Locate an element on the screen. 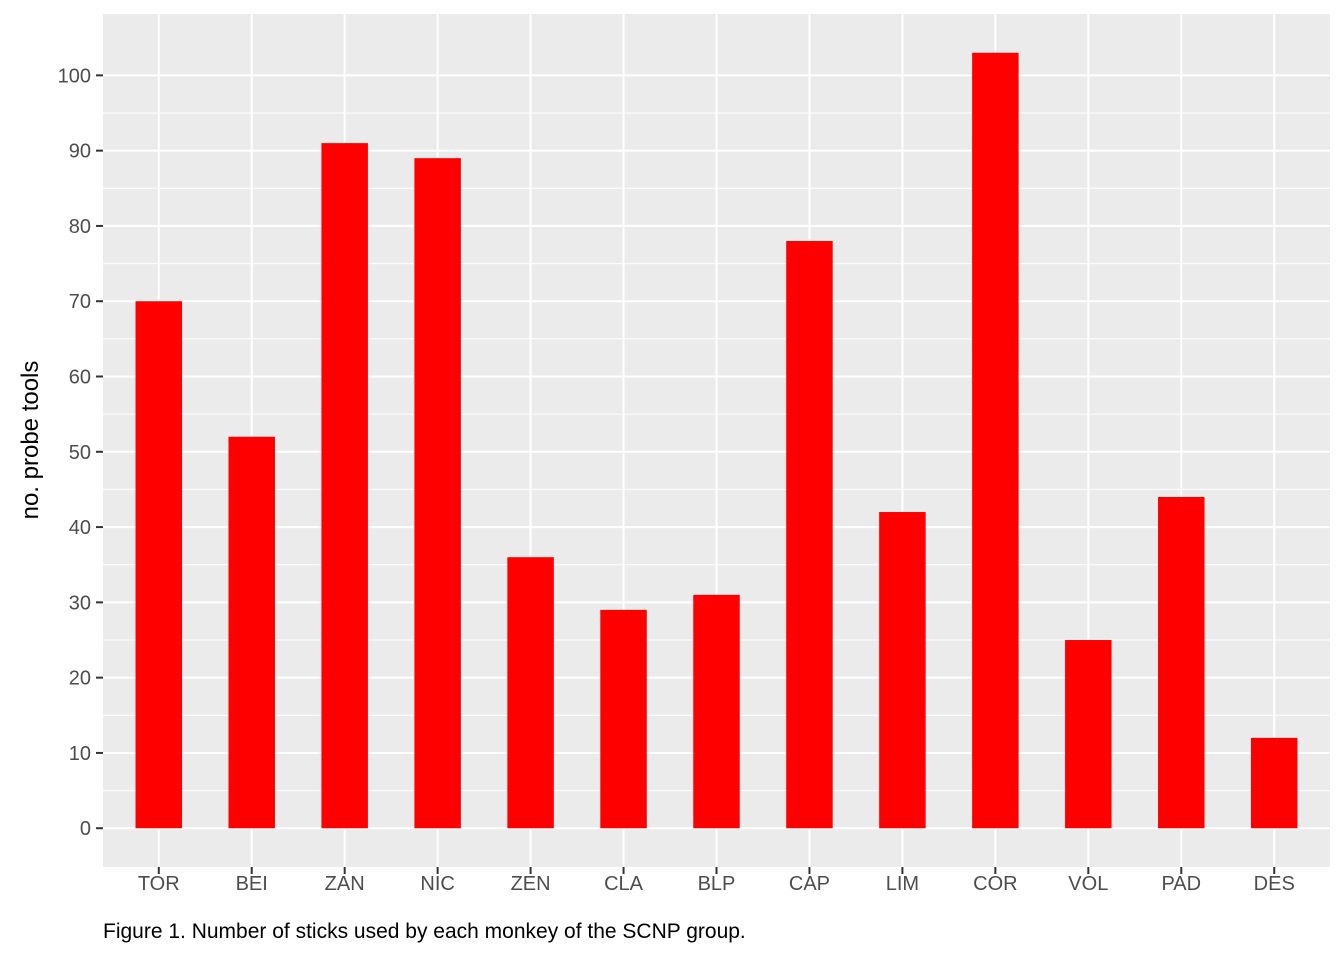 Image resolution: width=1344 pixels, height=960 pixels. x-tick-label: BEI is located at coordinates (252, 884).